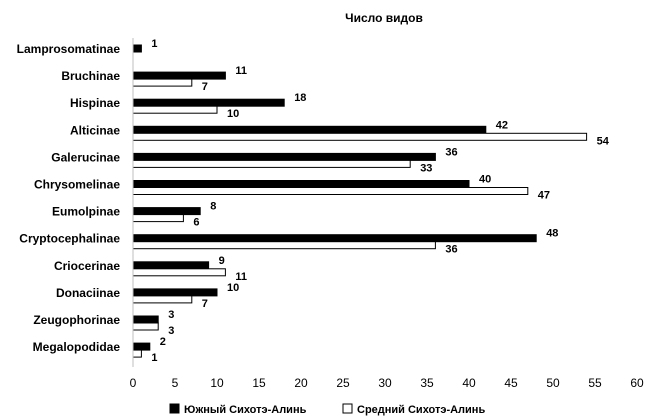  I want to click on category-label: Hispinae, so click(95, 103).